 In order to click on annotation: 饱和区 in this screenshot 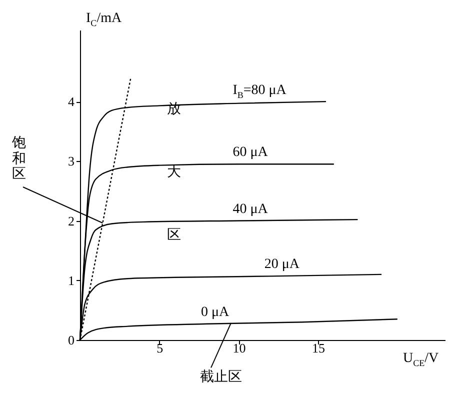, I will do `click(19, 159)`.